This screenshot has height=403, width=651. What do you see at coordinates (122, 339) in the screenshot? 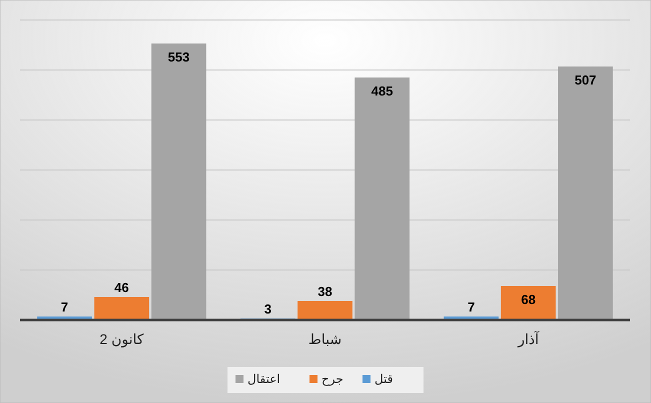
I see `x-tick-label: كانون 2` at bounding box center [122, 339].